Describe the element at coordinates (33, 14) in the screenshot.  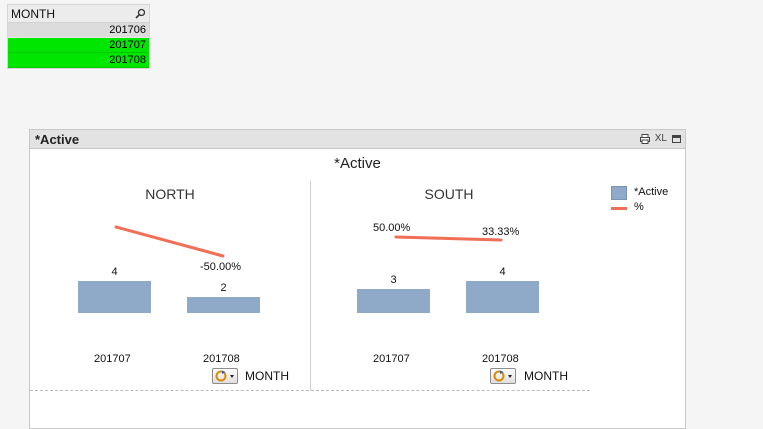
I see `listbox-title: MONTH` at that location.